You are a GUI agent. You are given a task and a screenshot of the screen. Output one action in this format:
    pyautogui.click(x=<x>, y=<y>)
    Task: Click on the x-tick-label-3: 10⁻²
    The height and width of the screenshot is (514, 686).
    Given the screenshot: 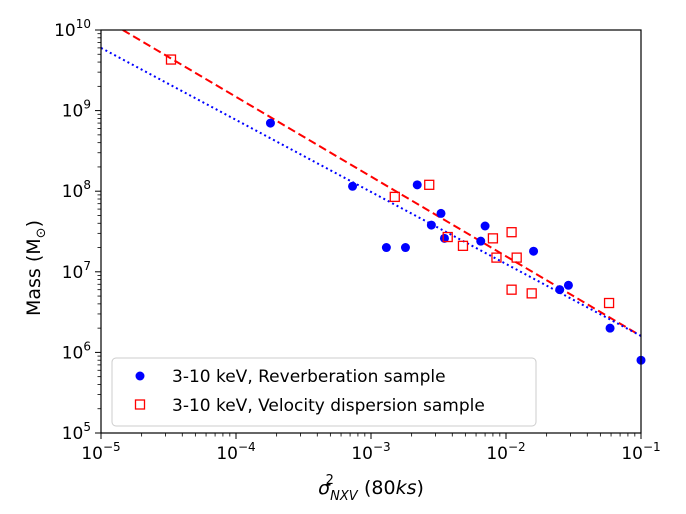 What is the action you would take?
    pyautogui.click(x=505, y=452)
    